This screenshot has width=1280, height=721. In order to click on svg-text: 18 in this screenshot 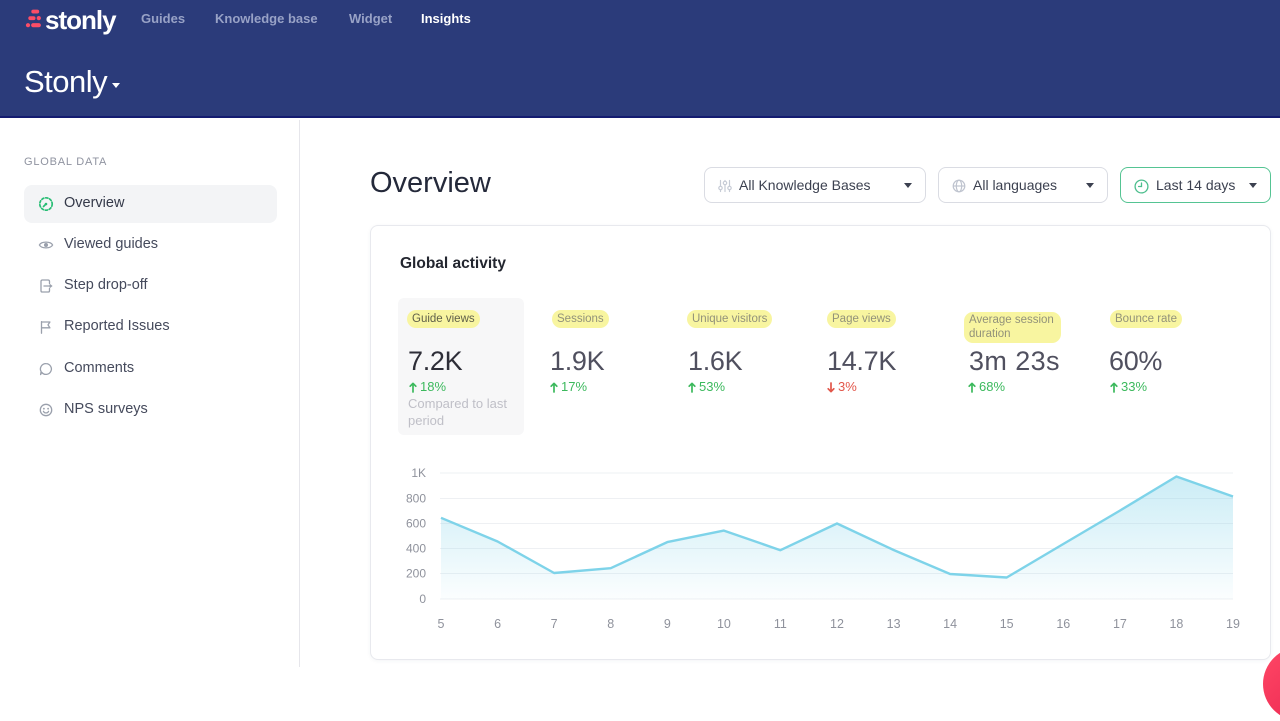, I will do `click(1176, 624)`.